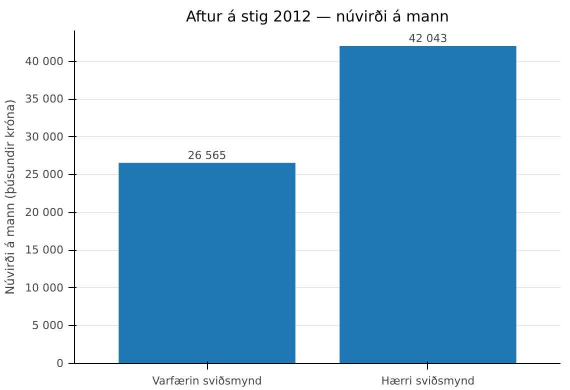 Image resolution: width=570 pixels, height=390 pixels. What do you see at coordinates (207, 155) in the screenshot?
I see `data-label: 26 565` at bounding box center [207, 155].